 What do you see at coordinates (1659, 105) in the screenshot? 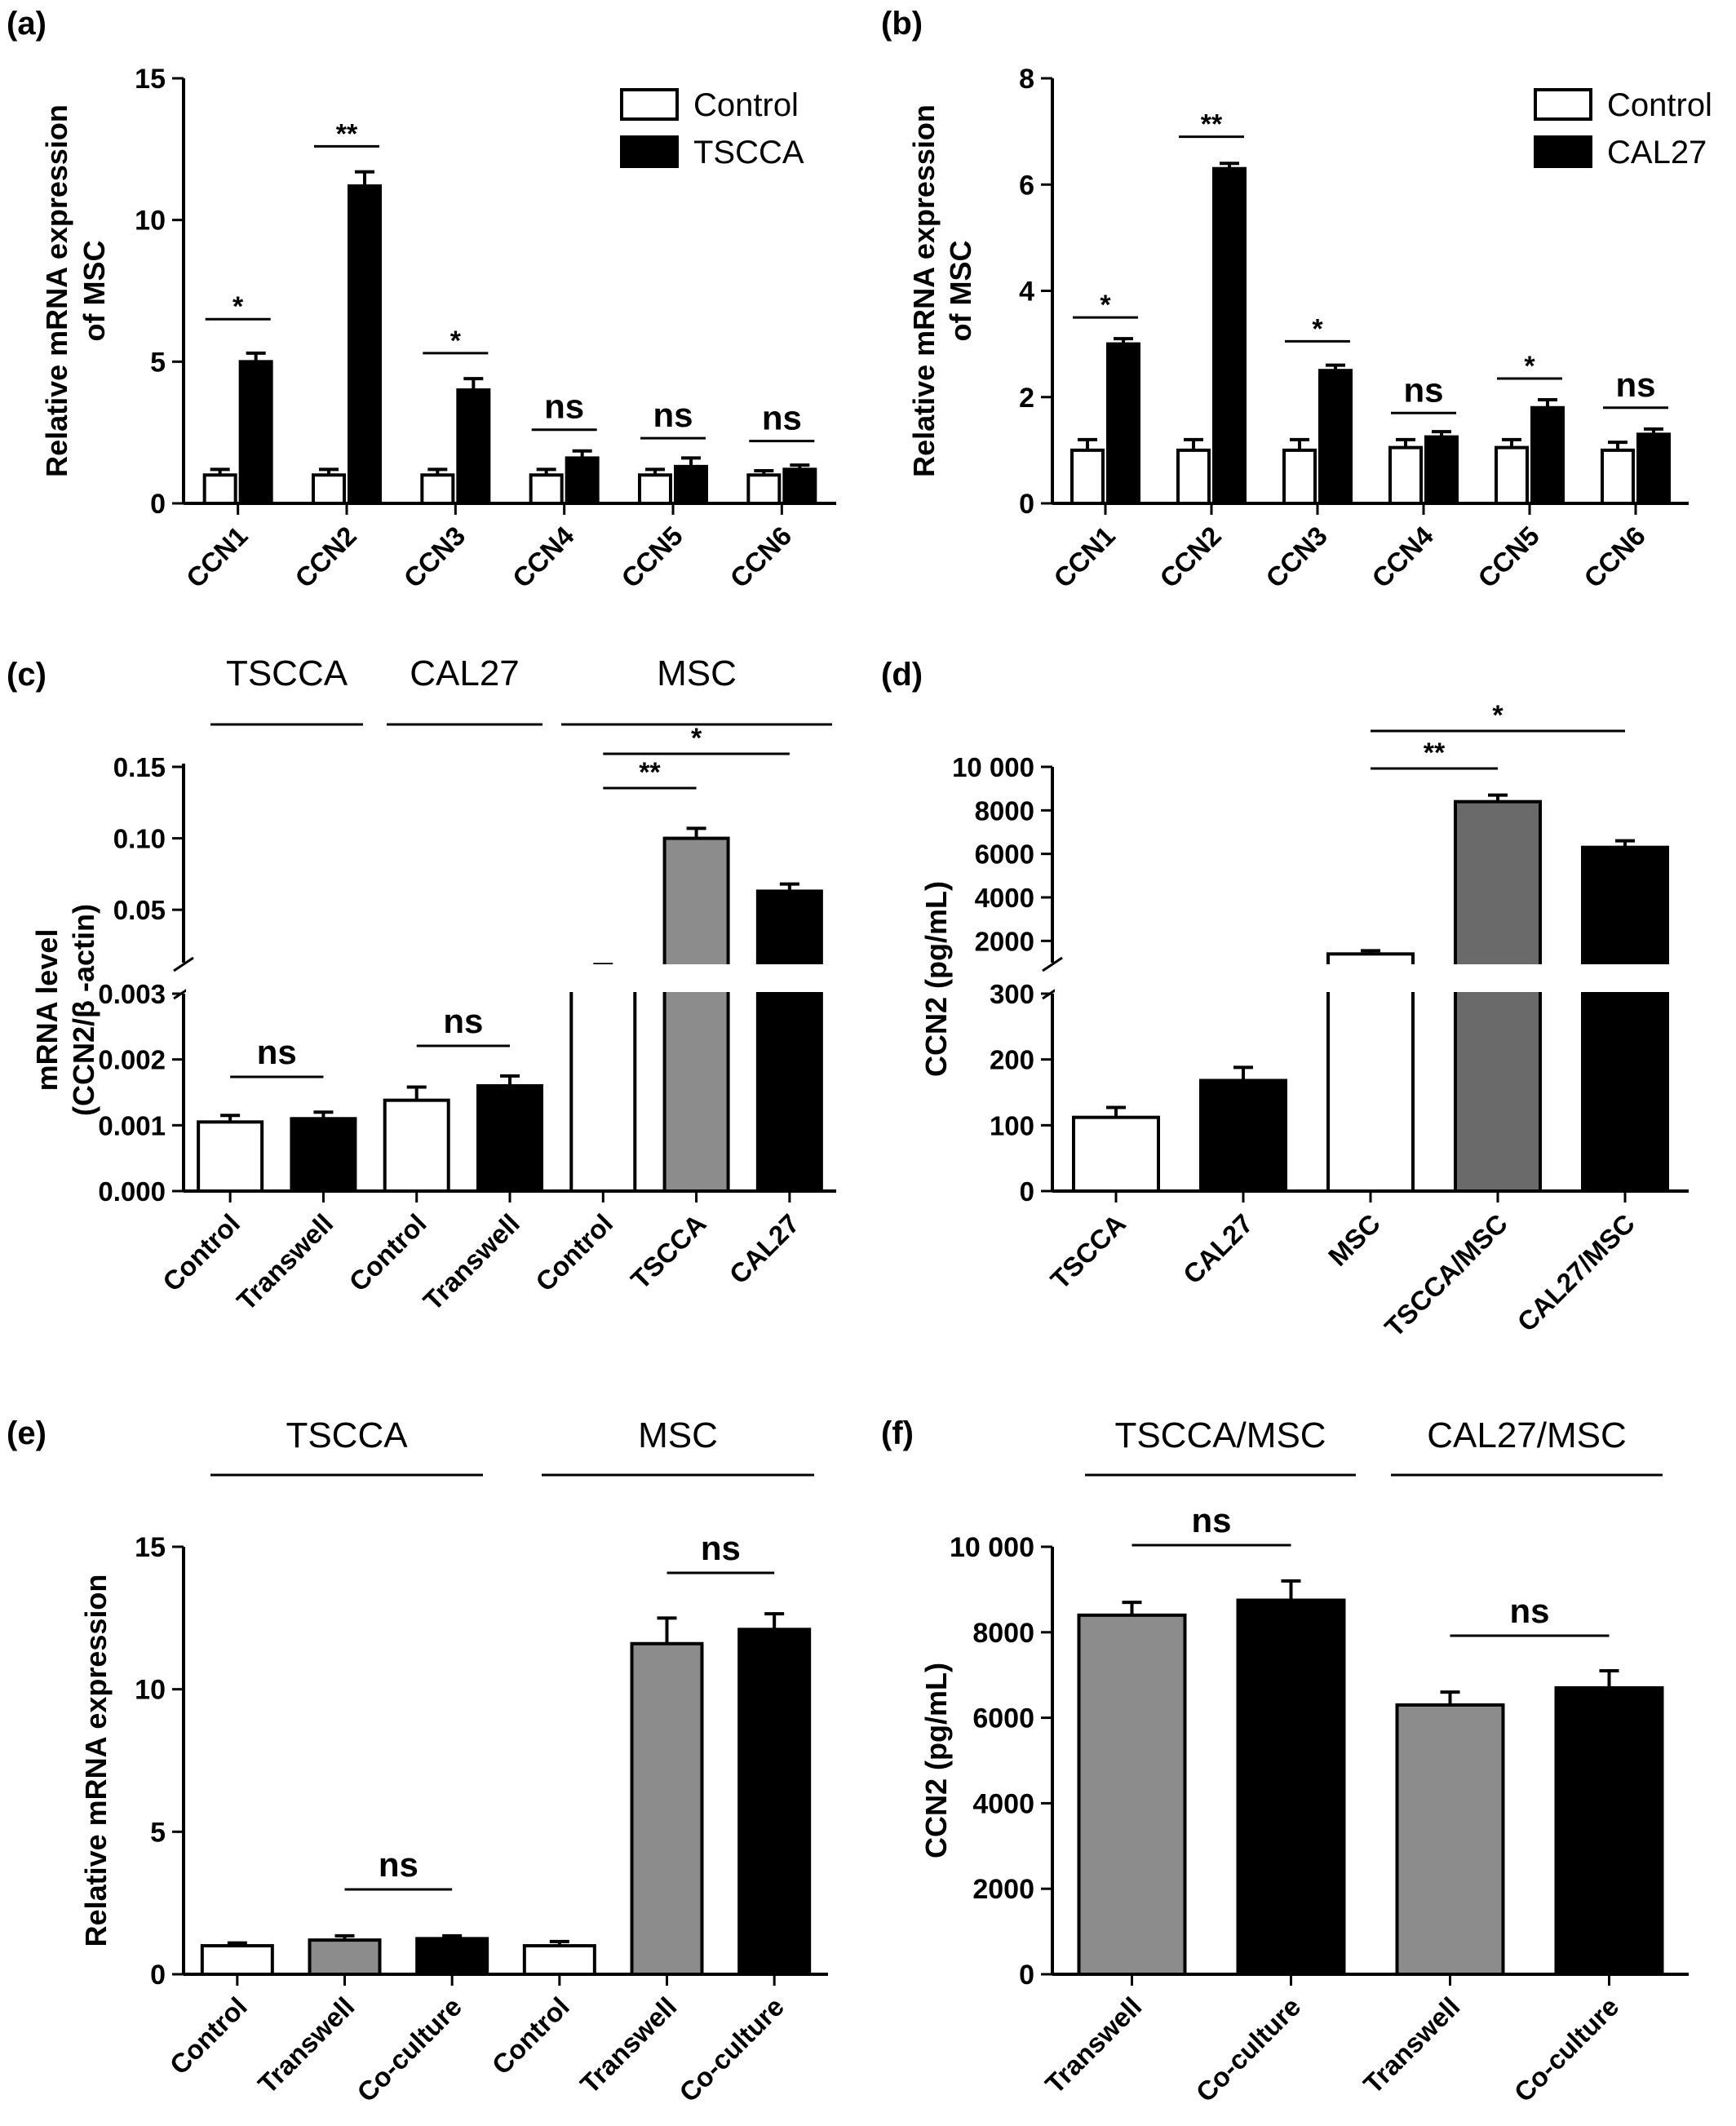
I see `legend-label: Control` at bounding box center [1659, 105].